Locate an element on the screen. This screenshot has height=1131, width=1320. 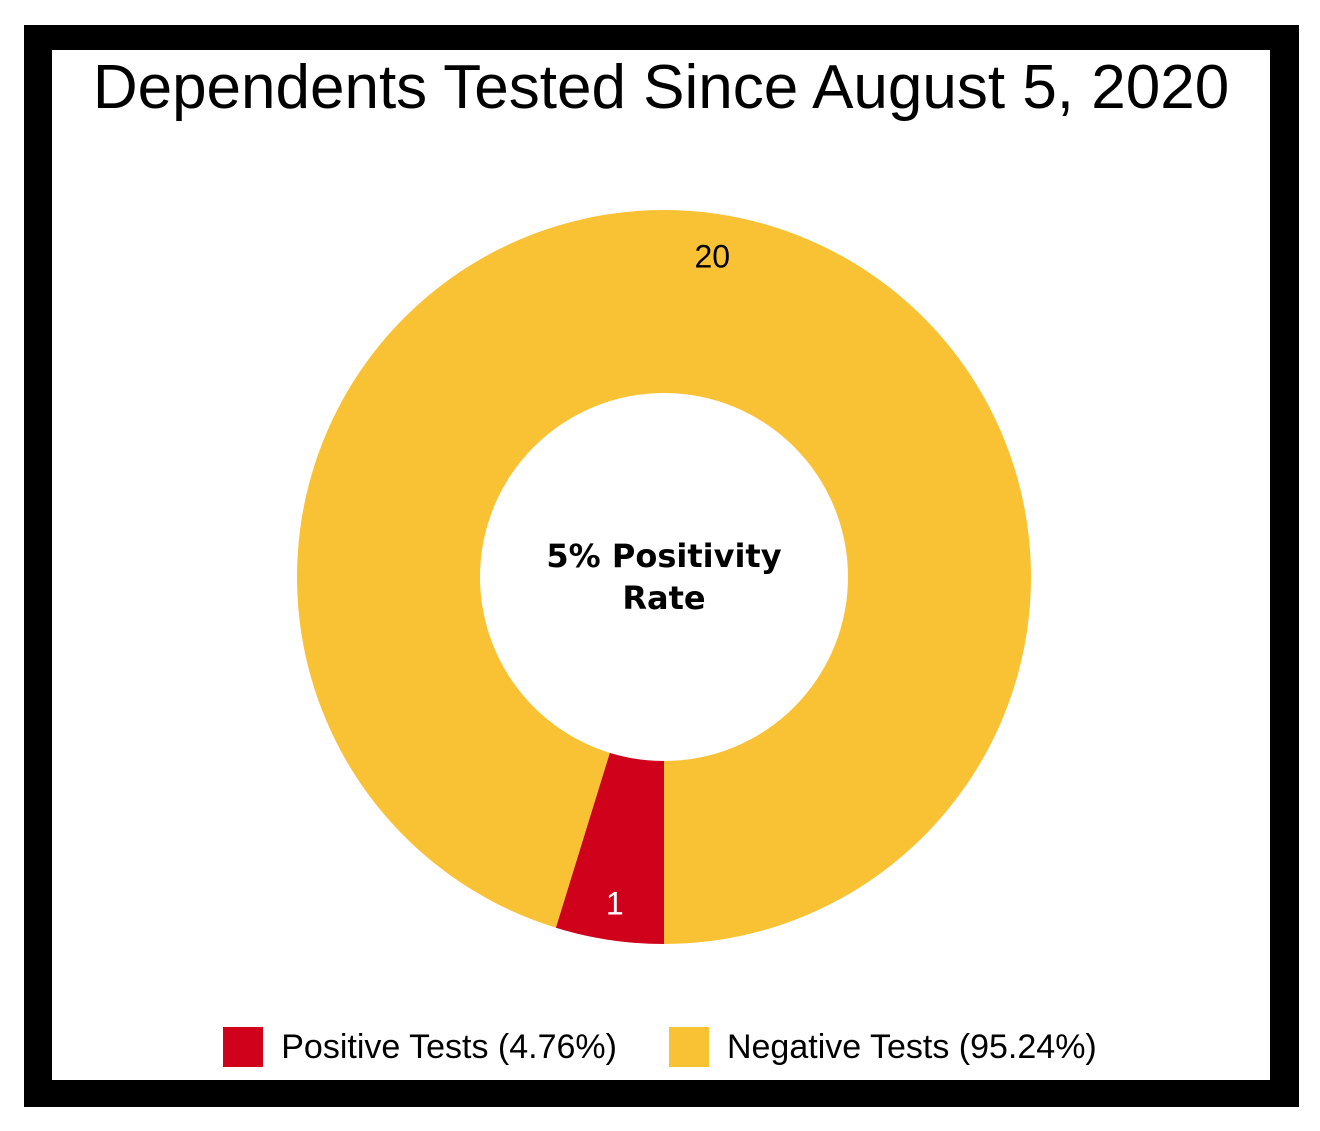
legend-swatch-negative is located at coordinates (688, 1047).